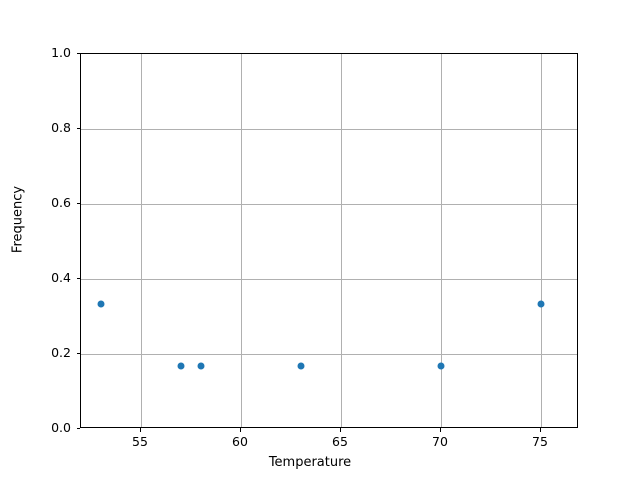  Describe the element at coordinates (240, 441) in the screenshot. I see `x-tick-label: 60` at that location.